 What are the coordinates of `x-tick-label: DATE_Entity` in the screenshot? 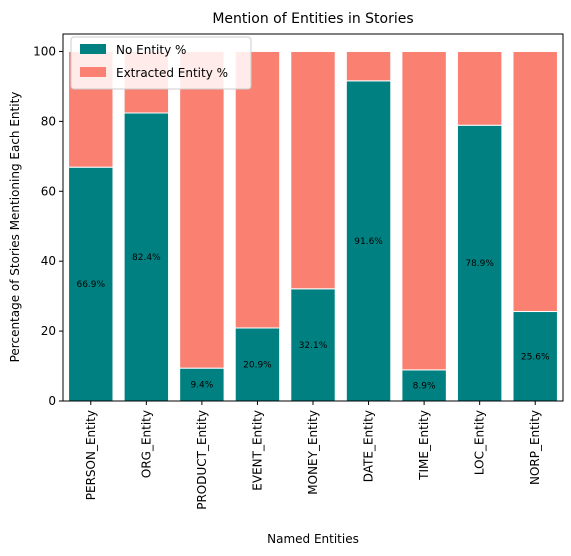 It's located at (369, 446).